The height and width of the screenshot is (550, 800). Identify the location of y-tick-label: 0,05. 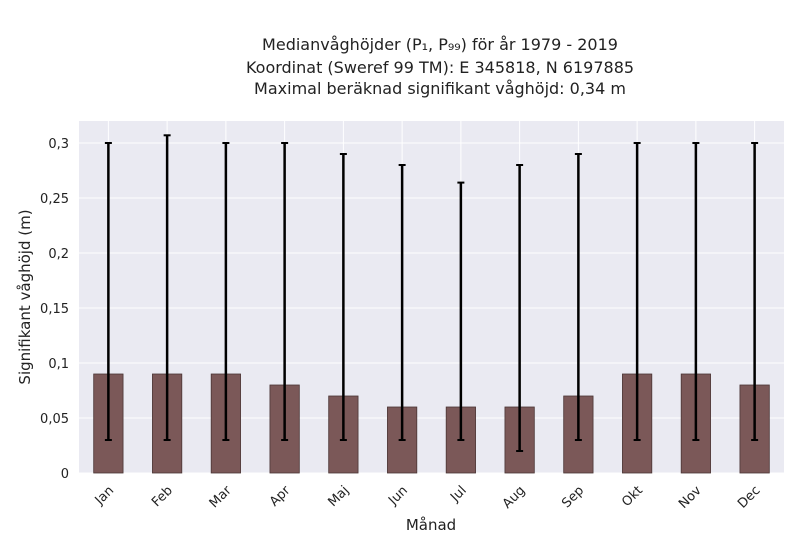
(54, 419).